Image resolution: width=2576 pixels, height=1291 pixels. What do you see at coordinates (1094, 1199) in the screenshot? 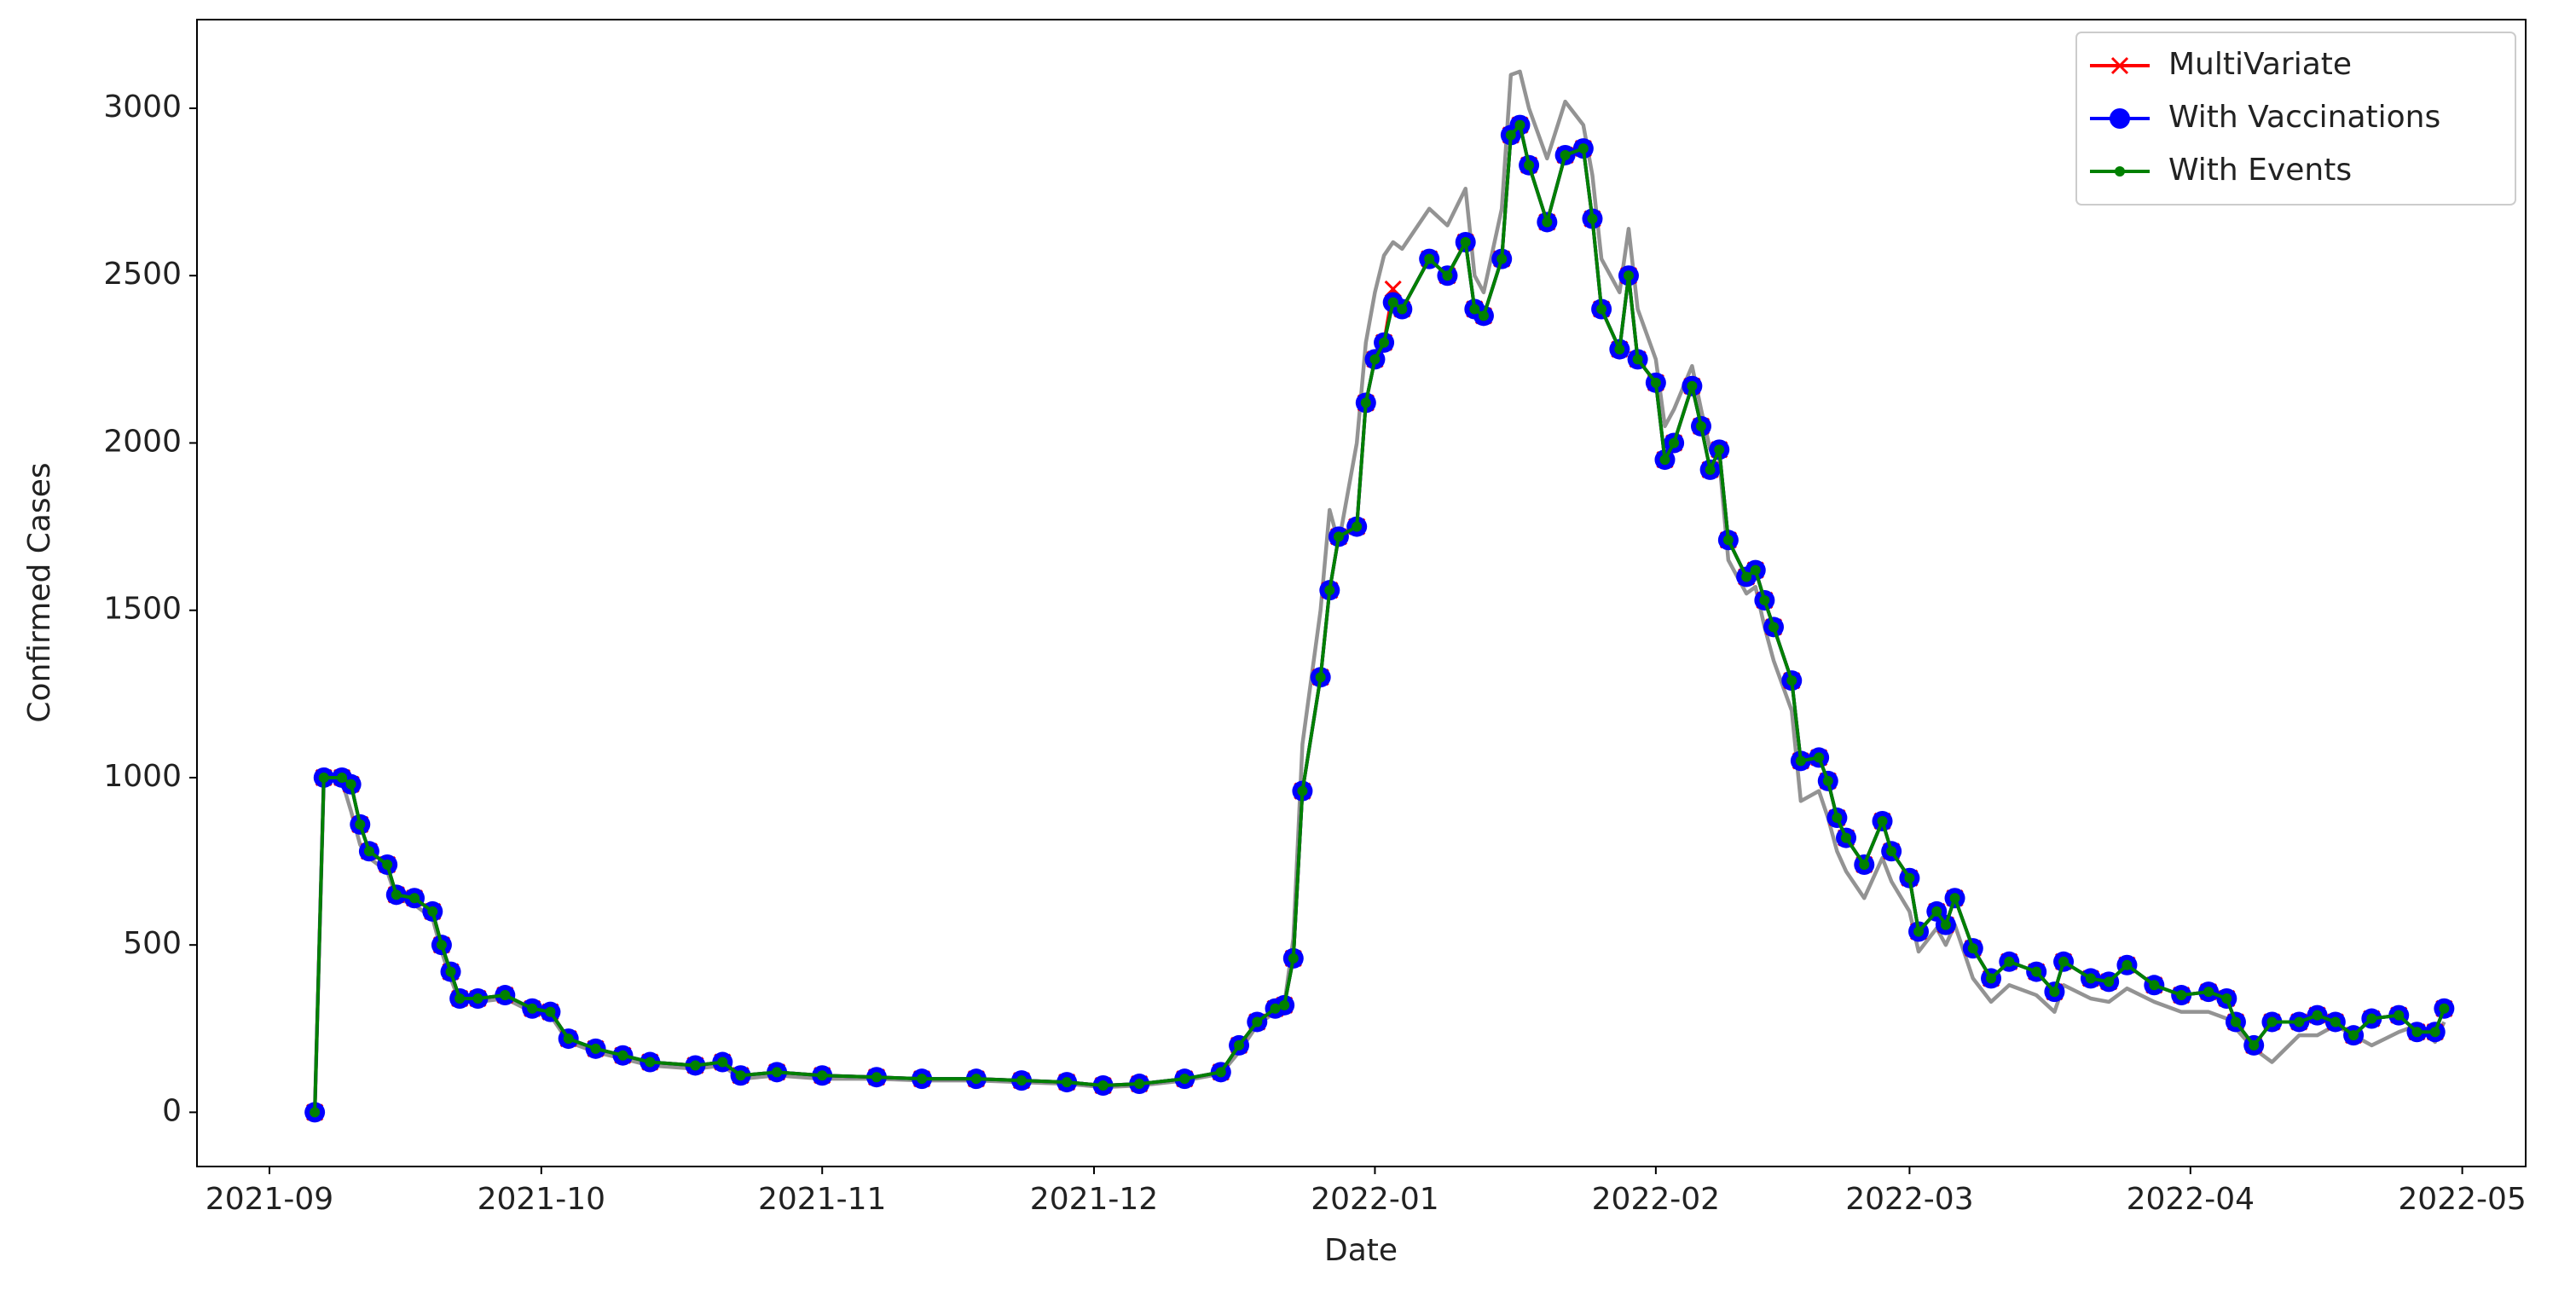
I see `x-tick-label: 2021-12` at bounding box center [1094, 1199].